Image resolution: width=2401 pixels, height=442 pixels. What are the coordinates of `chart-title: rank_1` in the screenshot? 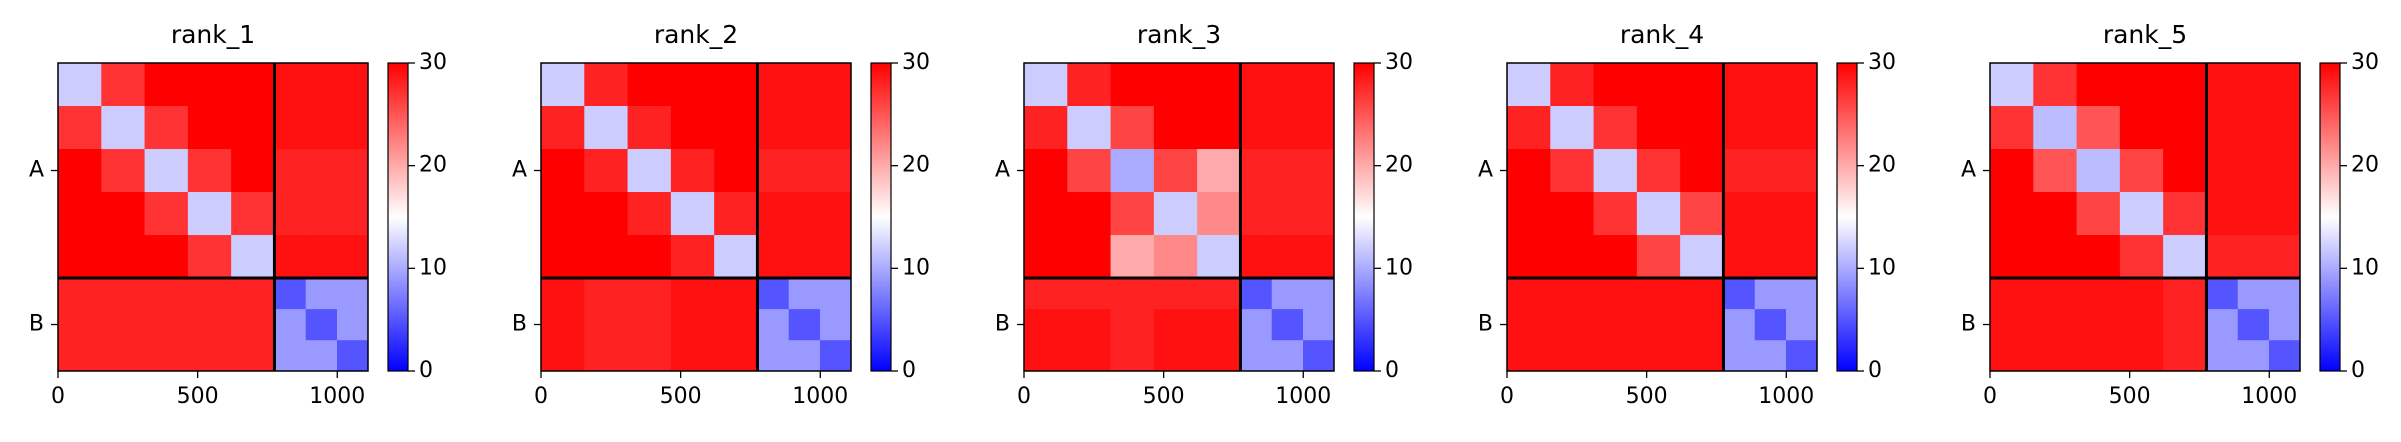 It's located at (213, 34).